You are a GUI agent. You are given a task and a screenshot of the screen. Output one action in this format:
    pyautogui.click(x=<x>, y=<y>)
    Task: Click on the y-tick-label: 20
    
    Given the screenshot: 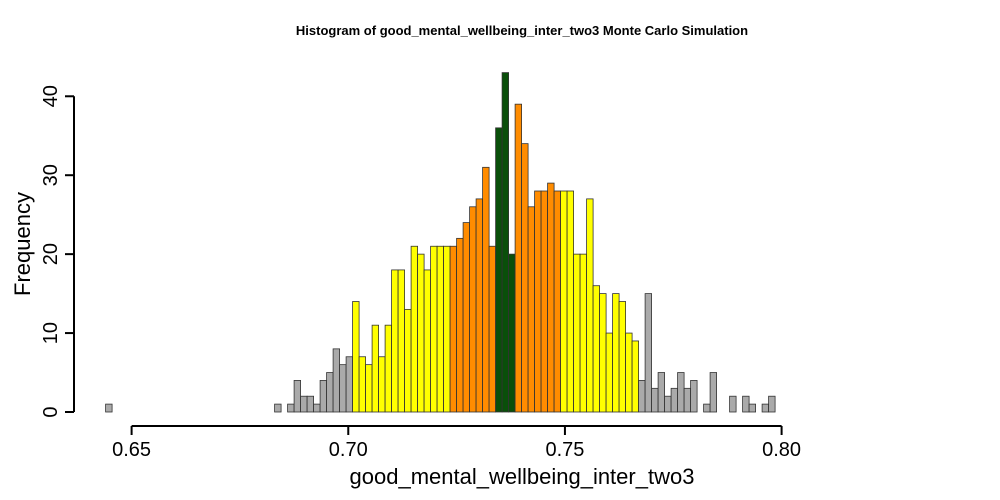 What is the action you would take?
    pyautogui.click(x=51, y=254)
    